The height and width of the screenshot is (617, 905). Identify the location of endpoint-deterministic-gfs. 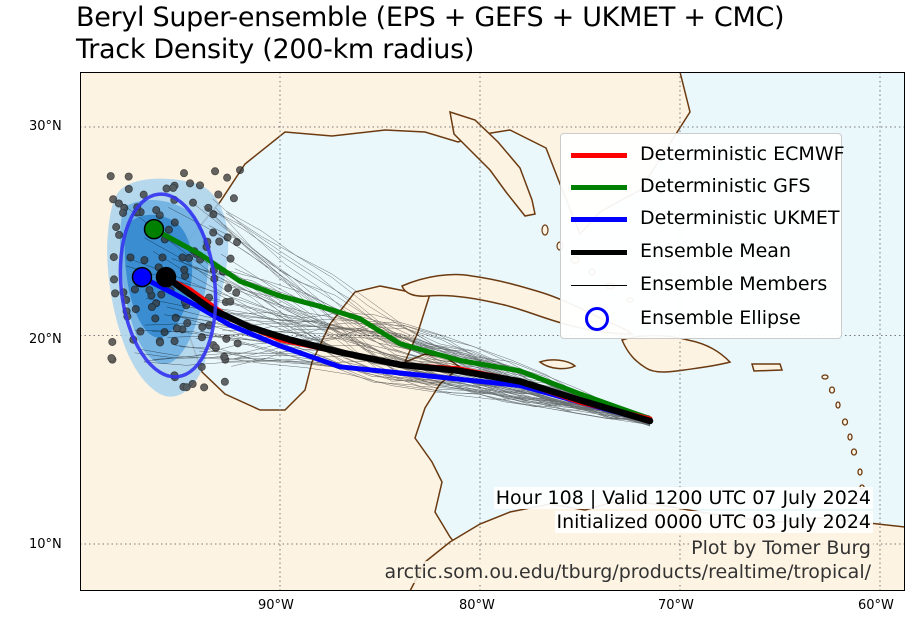
(154, 229).